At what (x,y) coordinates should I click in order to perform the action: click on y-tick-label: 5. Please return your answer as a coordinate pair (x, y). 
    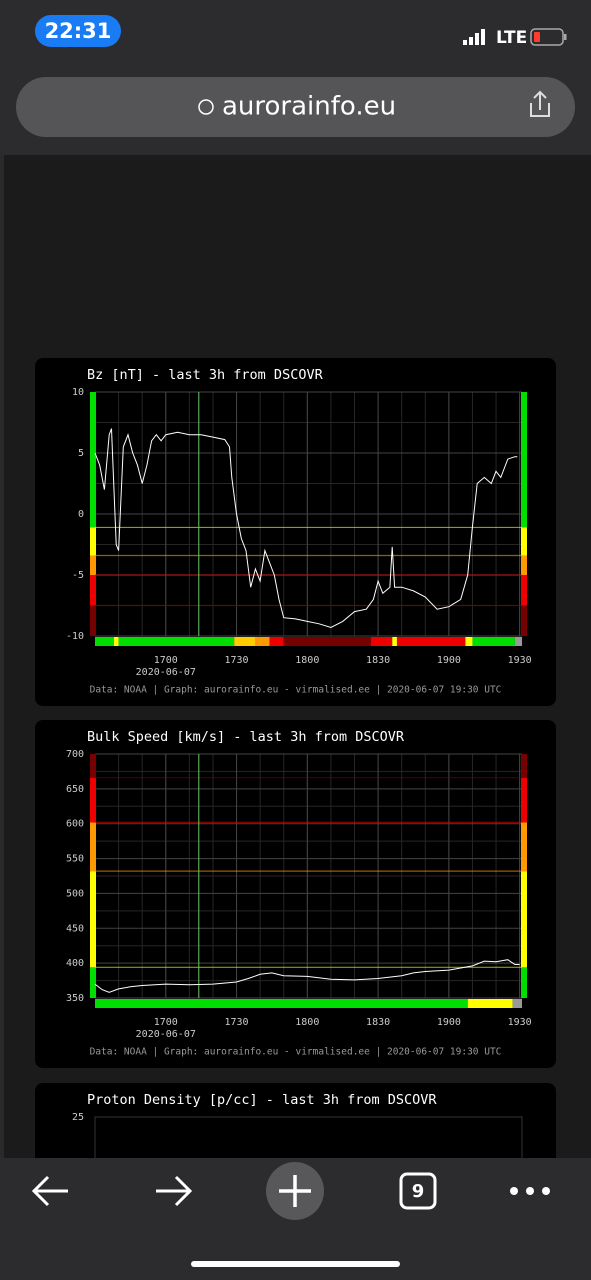
    Looking at the image, I should click on (81, 453).